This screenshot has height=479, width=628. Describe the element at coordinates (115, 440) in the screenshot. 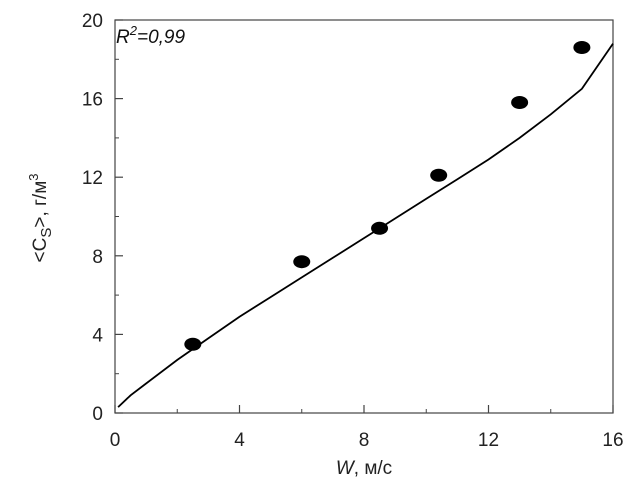

I see `x-tick-label: 0` at that location.